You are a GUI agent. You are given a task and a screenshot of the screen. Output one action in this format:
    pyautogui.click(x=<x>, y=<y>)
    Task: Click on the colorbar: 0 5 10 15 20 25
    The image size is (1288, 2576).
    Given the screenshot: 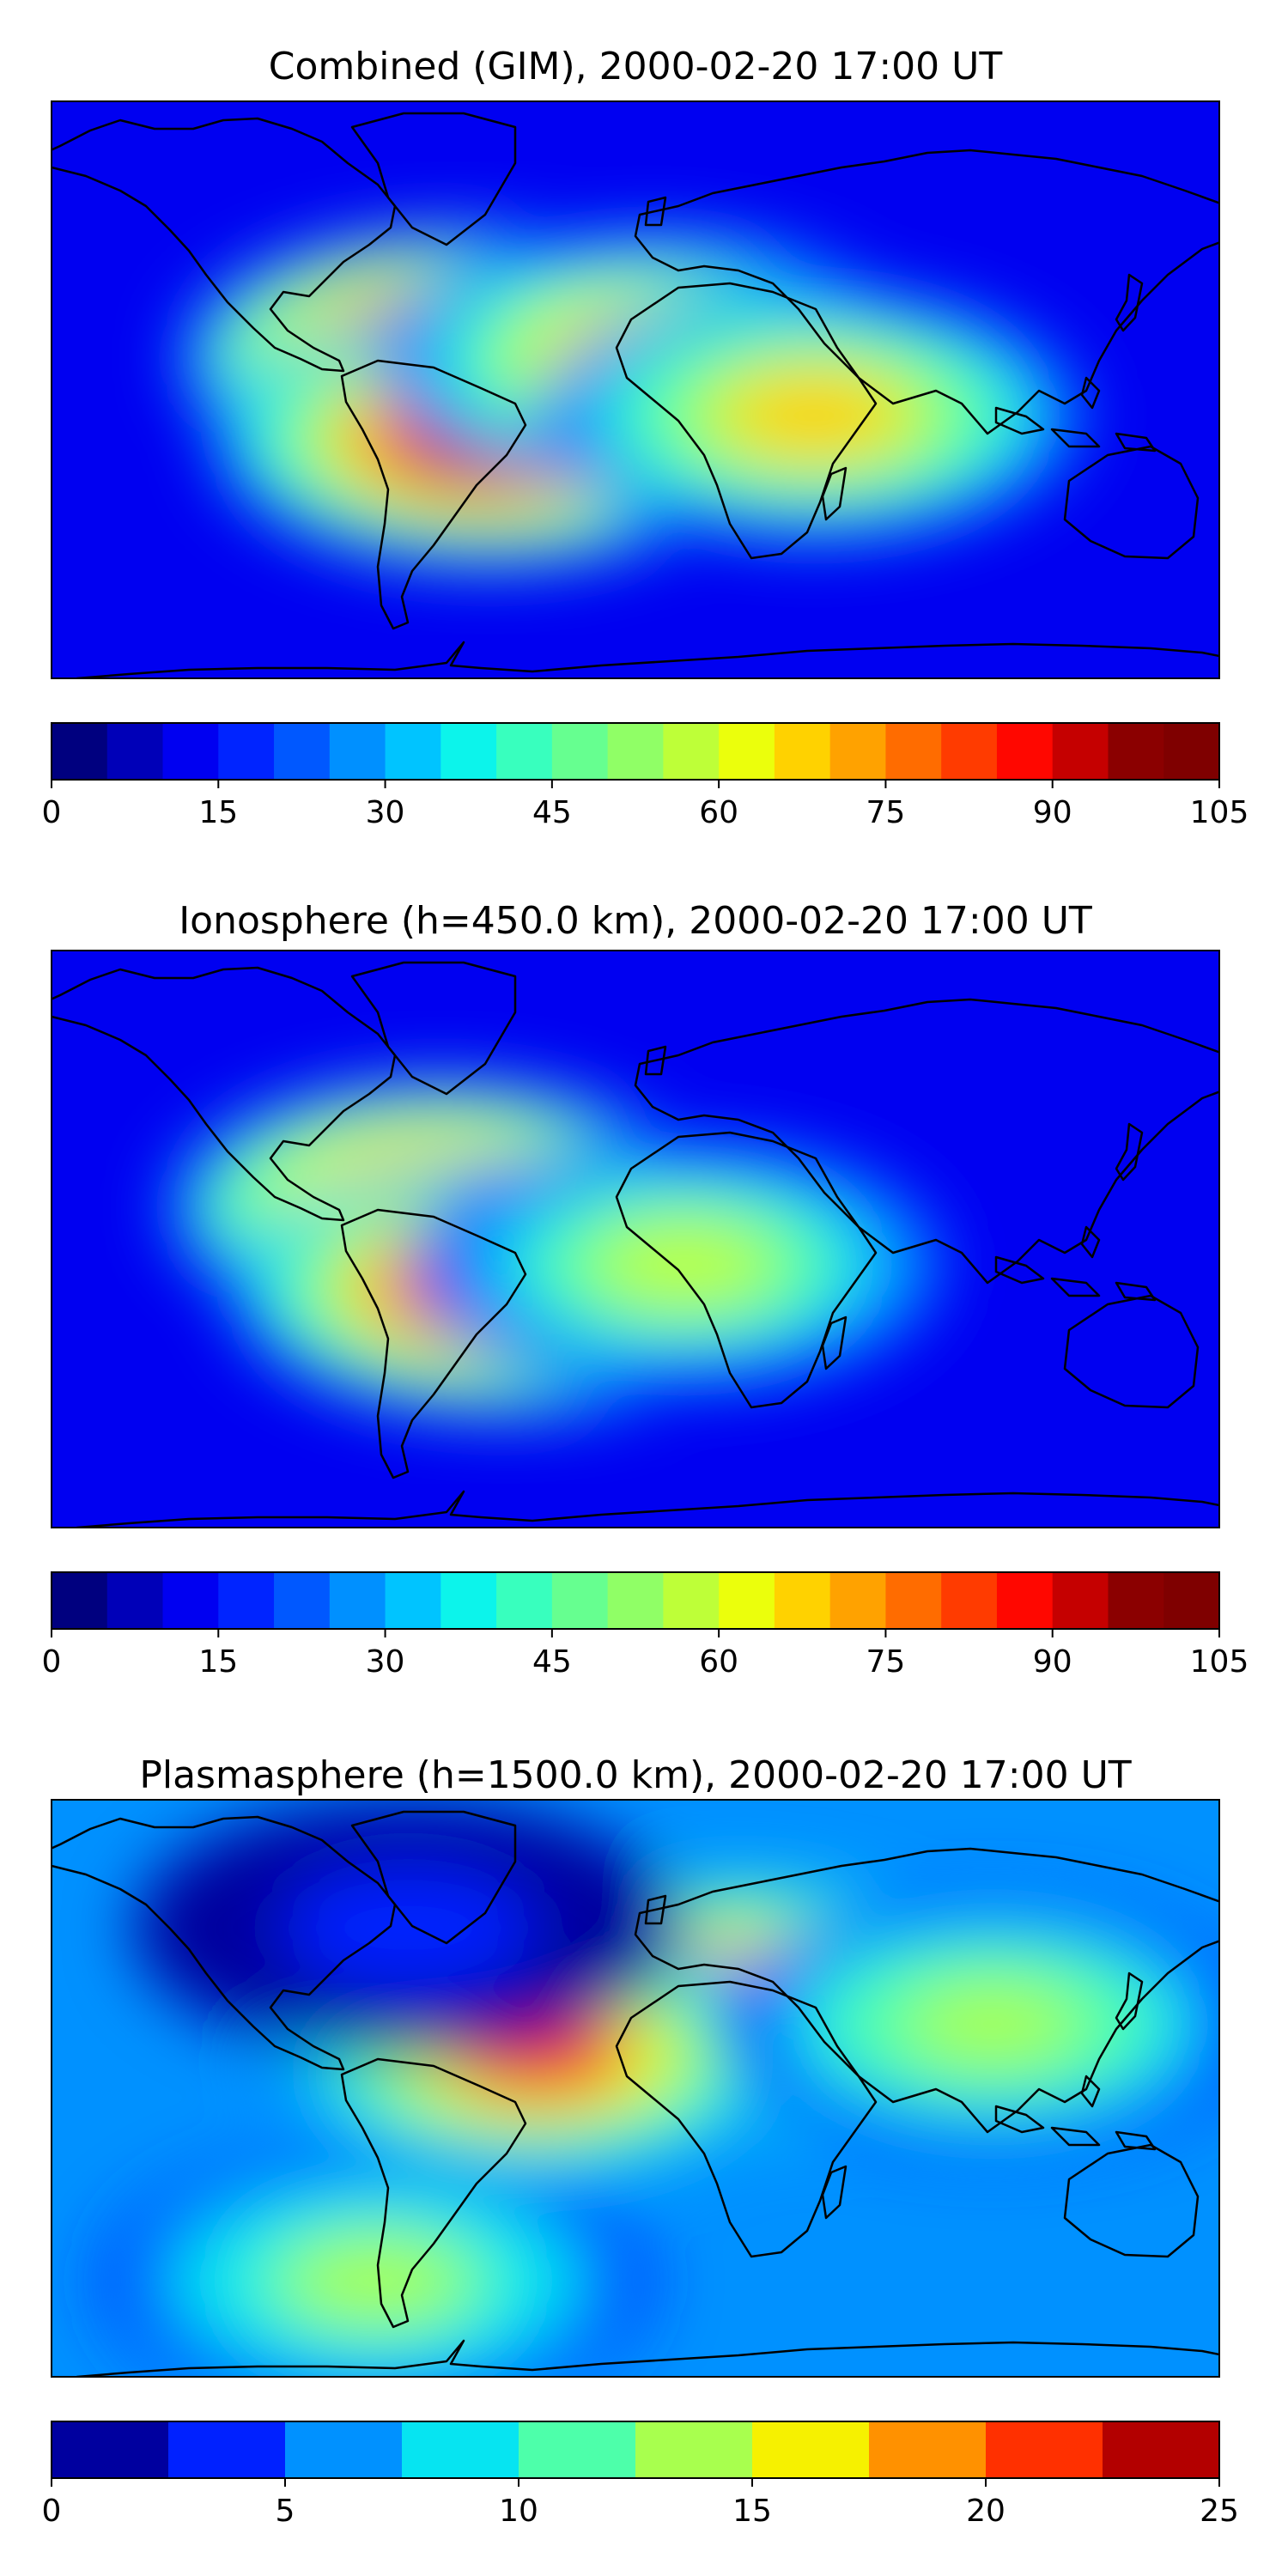 What is the action you would take?
    pyautogui.click(x=640, y=2475)
    